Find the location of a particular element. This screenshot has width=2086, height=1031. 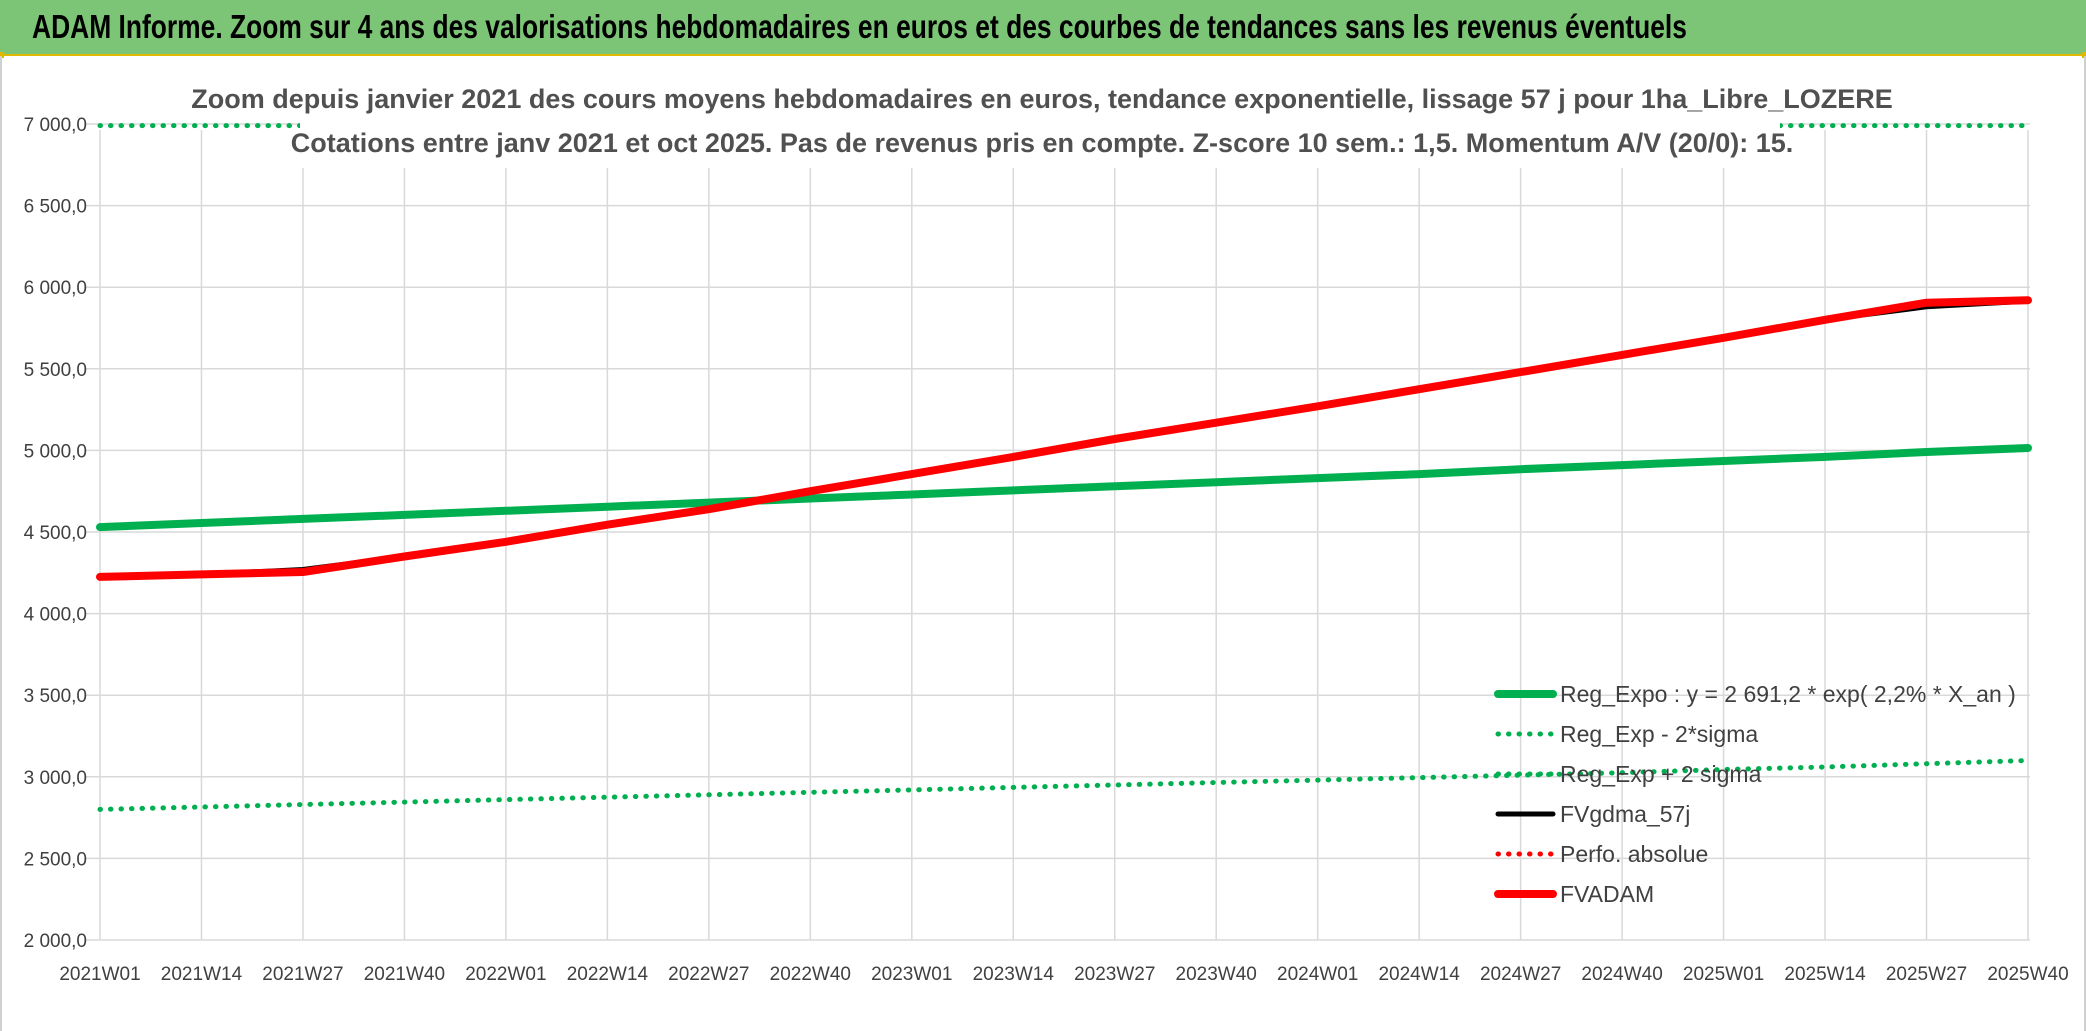

y-tick-label: 4 500,0 is located at coordinates (55, 533).